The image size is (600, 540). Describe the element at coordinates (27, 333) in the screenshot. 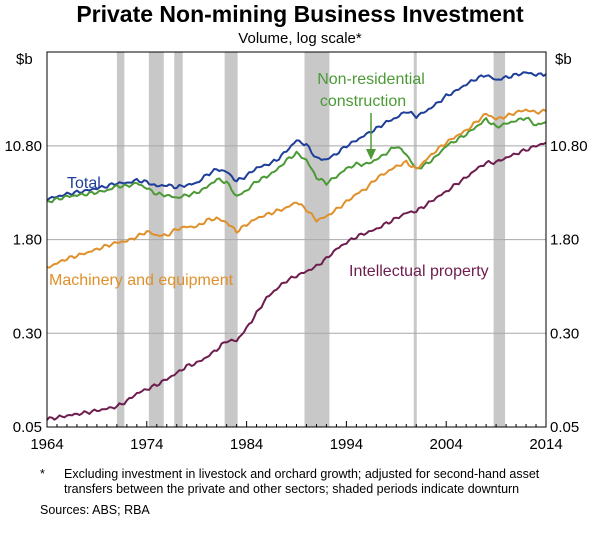

I see `y-tick-label-left: 0.30` at that location.